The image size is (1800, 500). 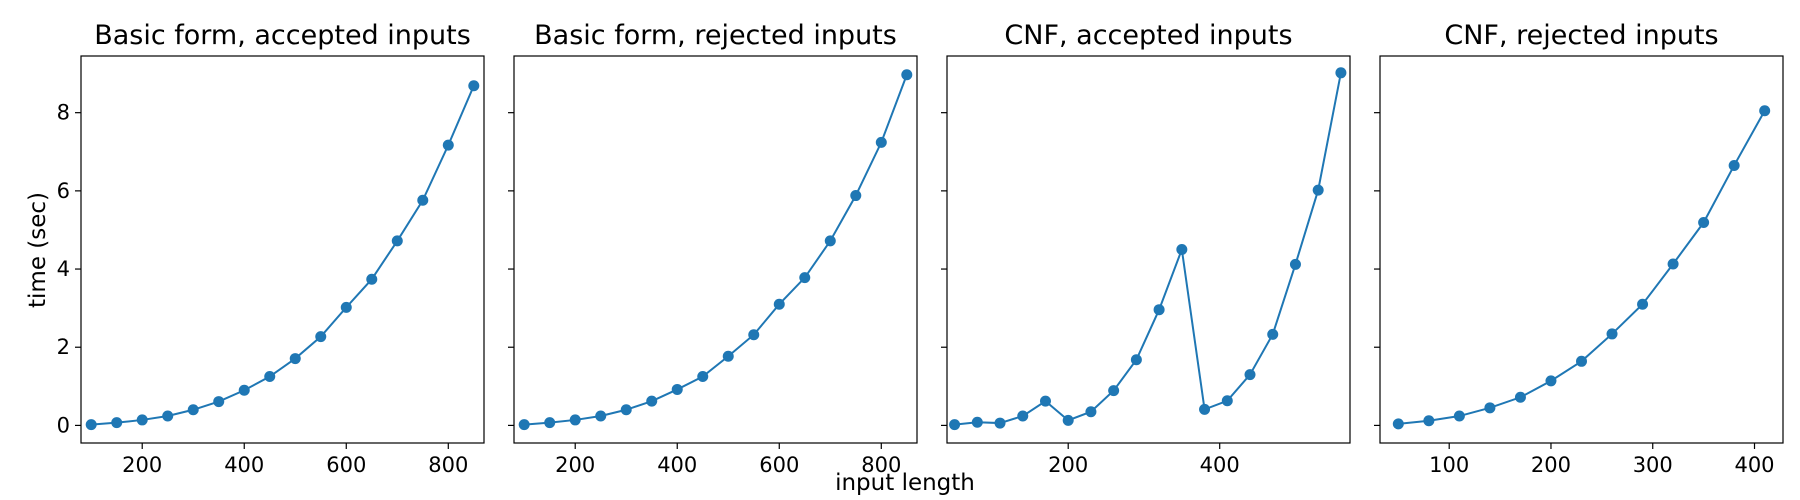 I want to click on x-axis-label: input length, so click(x=905, y=483).